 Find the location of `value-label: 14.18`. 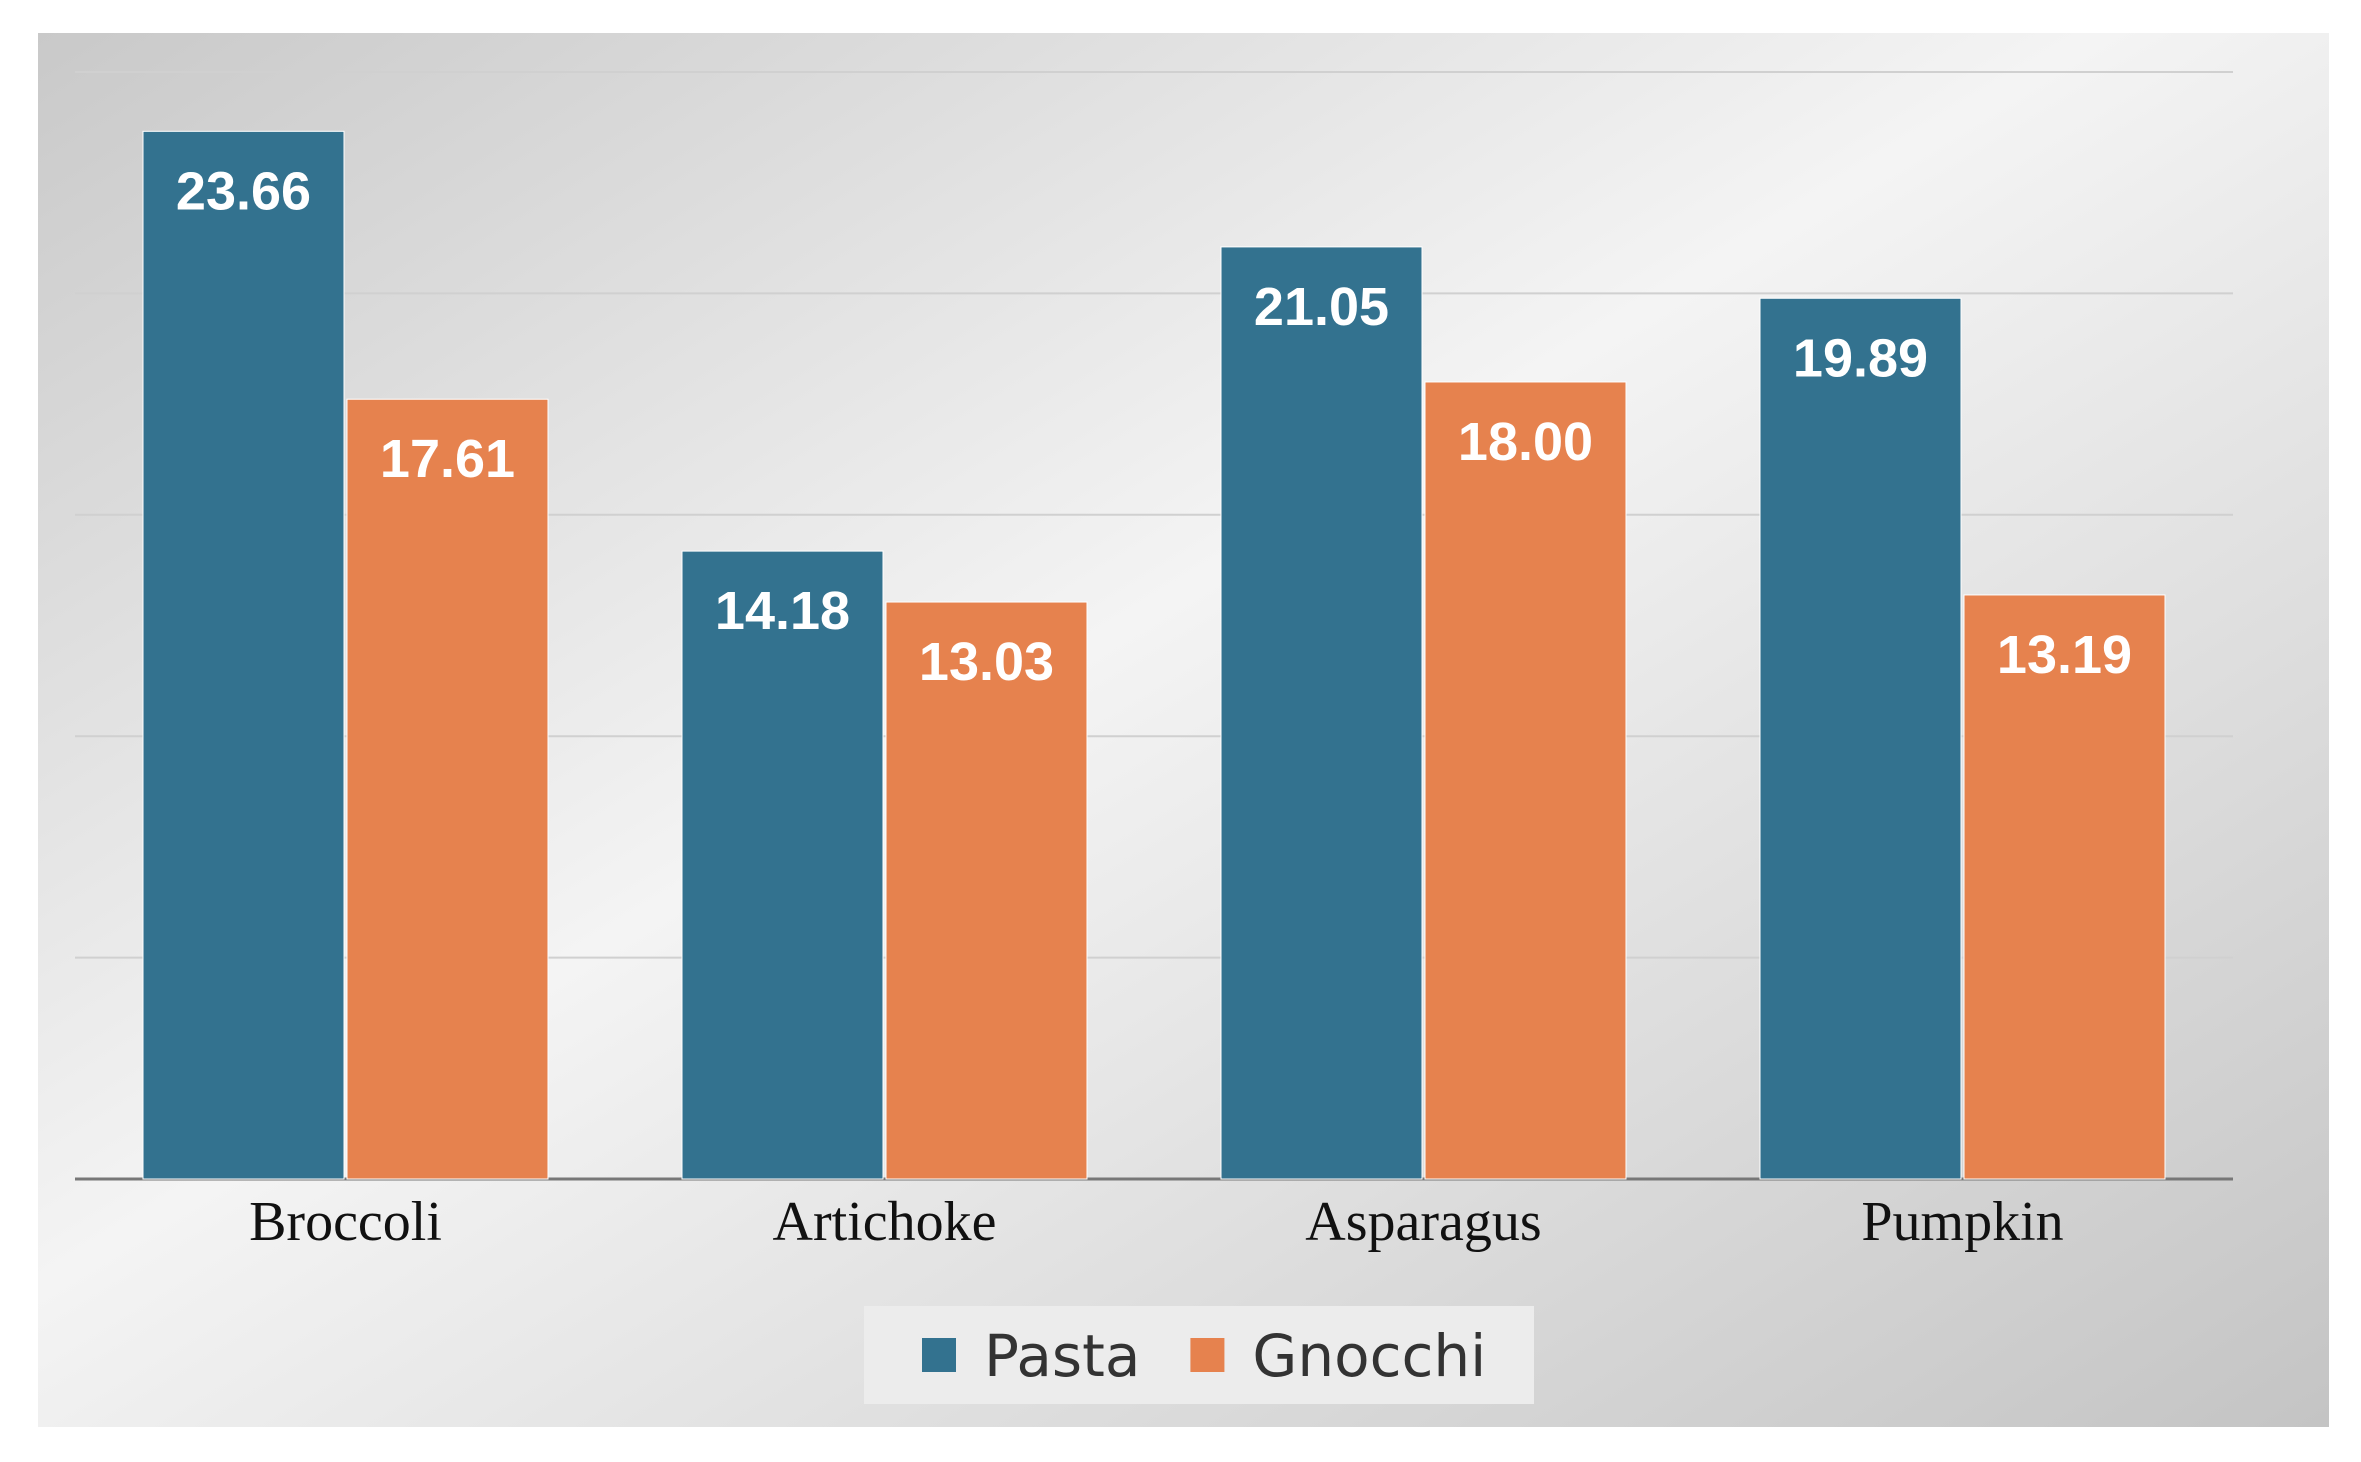

value-label: 14.18 is located at coordinates (782, 611).